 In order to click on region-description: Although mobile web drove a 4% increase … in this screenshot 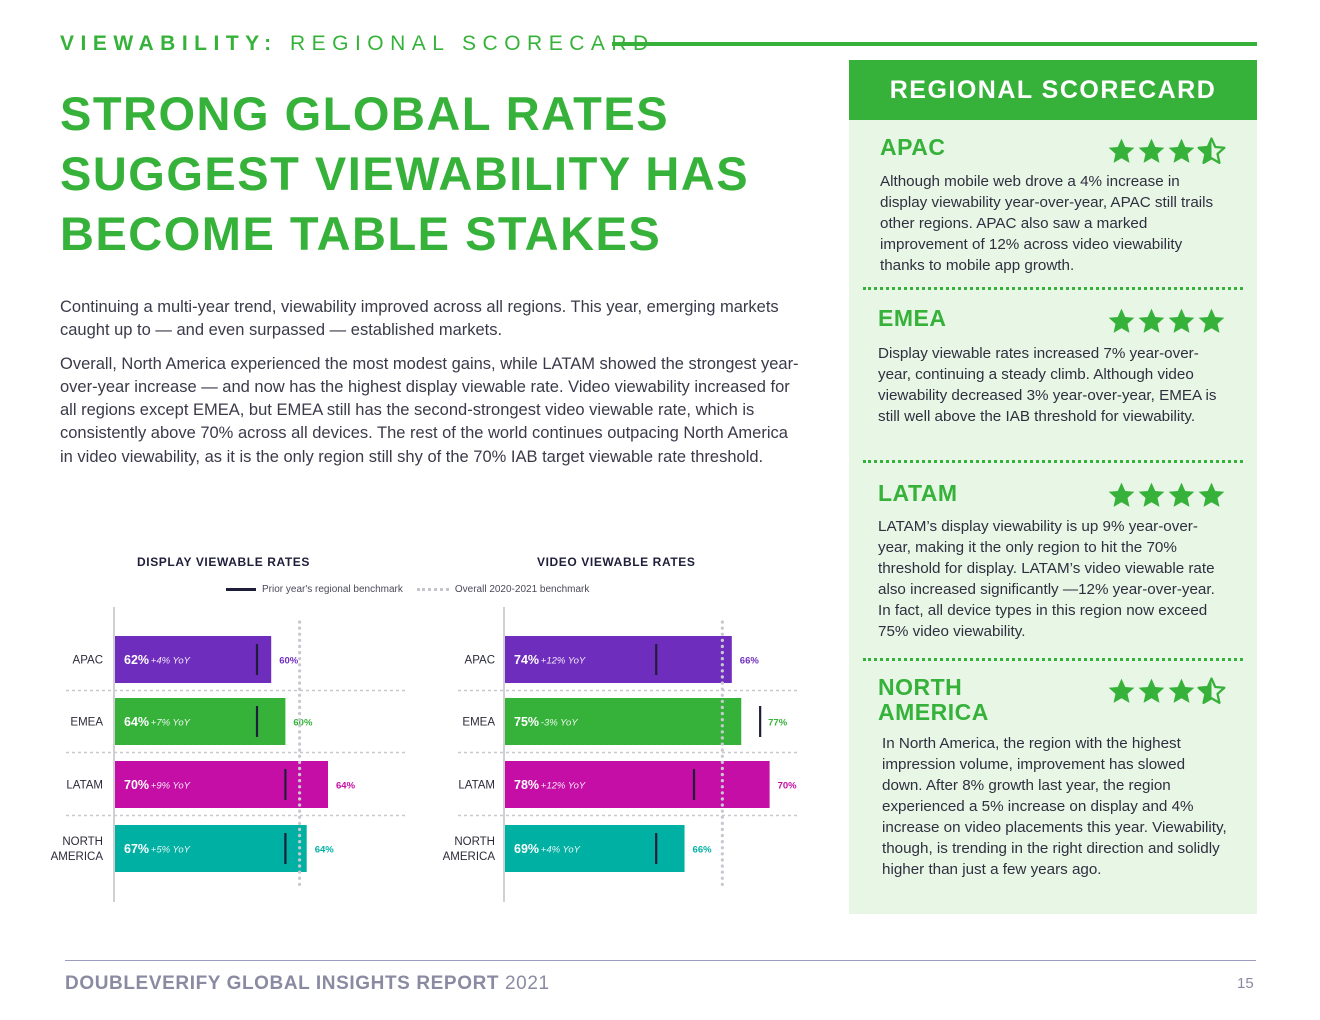, I will do `click(1047, 223)`.